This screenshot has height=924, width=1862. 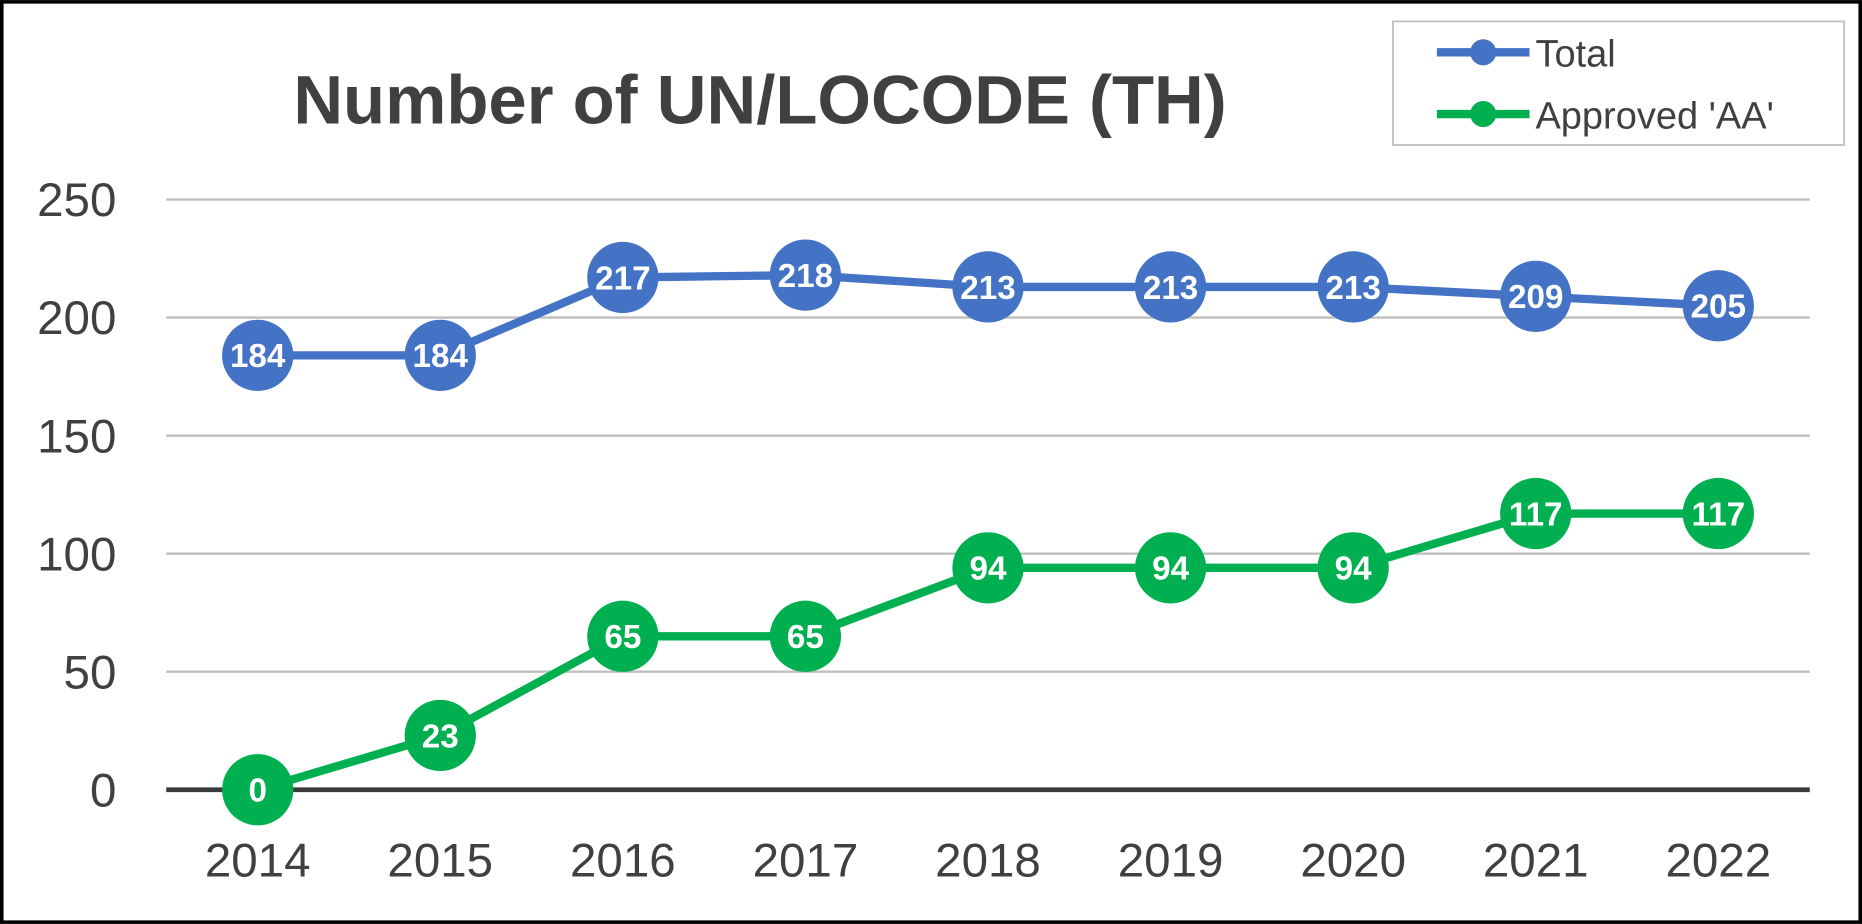 What do you see at coordinates (1654, 116) in the screenshot?
I see `legend-label-approved: Approved 'AA'` at bounding box center [1654, 116].